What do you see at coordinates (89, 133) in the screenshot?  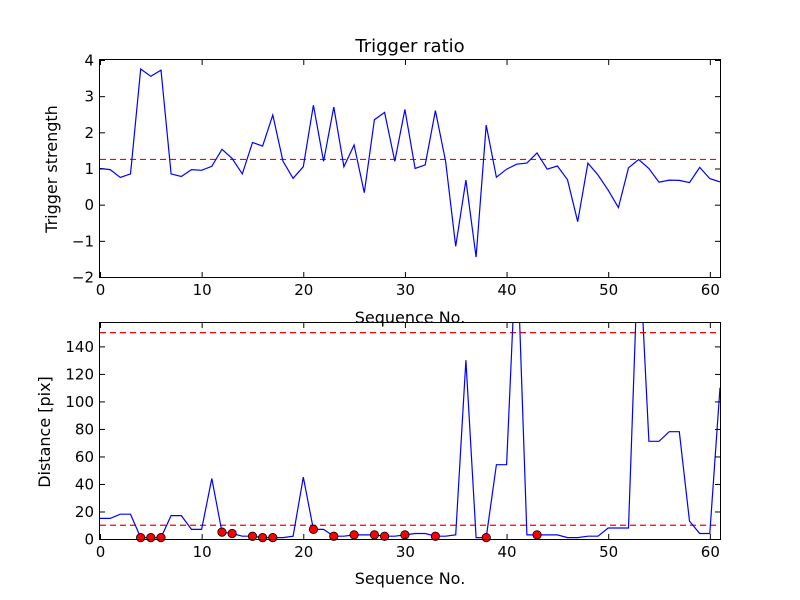 I see `y-tick-label: 2` at bounding box center [89, 133].